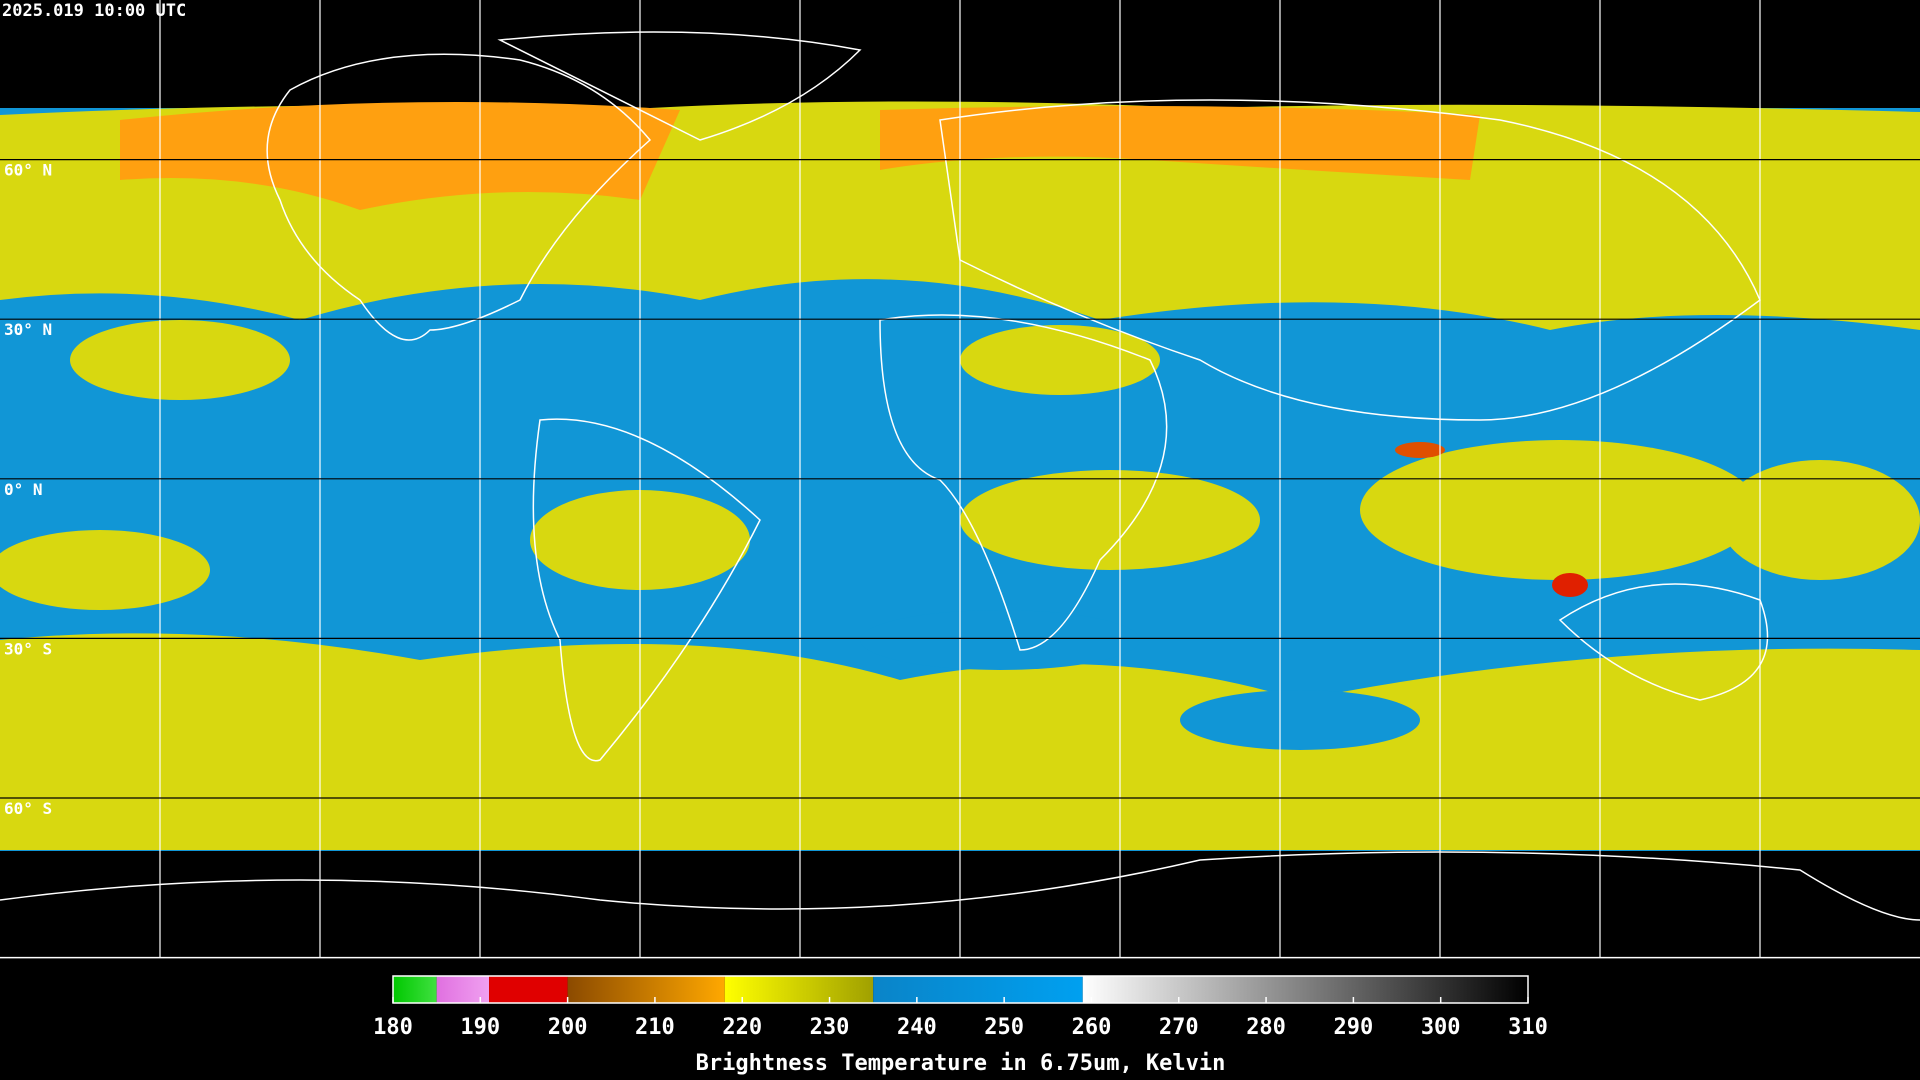 Image resolution: width=1920 pixels, height=1080 pixels. Describe the element at coordinates (961, 1063) in the screenshot. I see `colorbar-label: Brightness Temperature in 6.75um, Kelvin` at that location.